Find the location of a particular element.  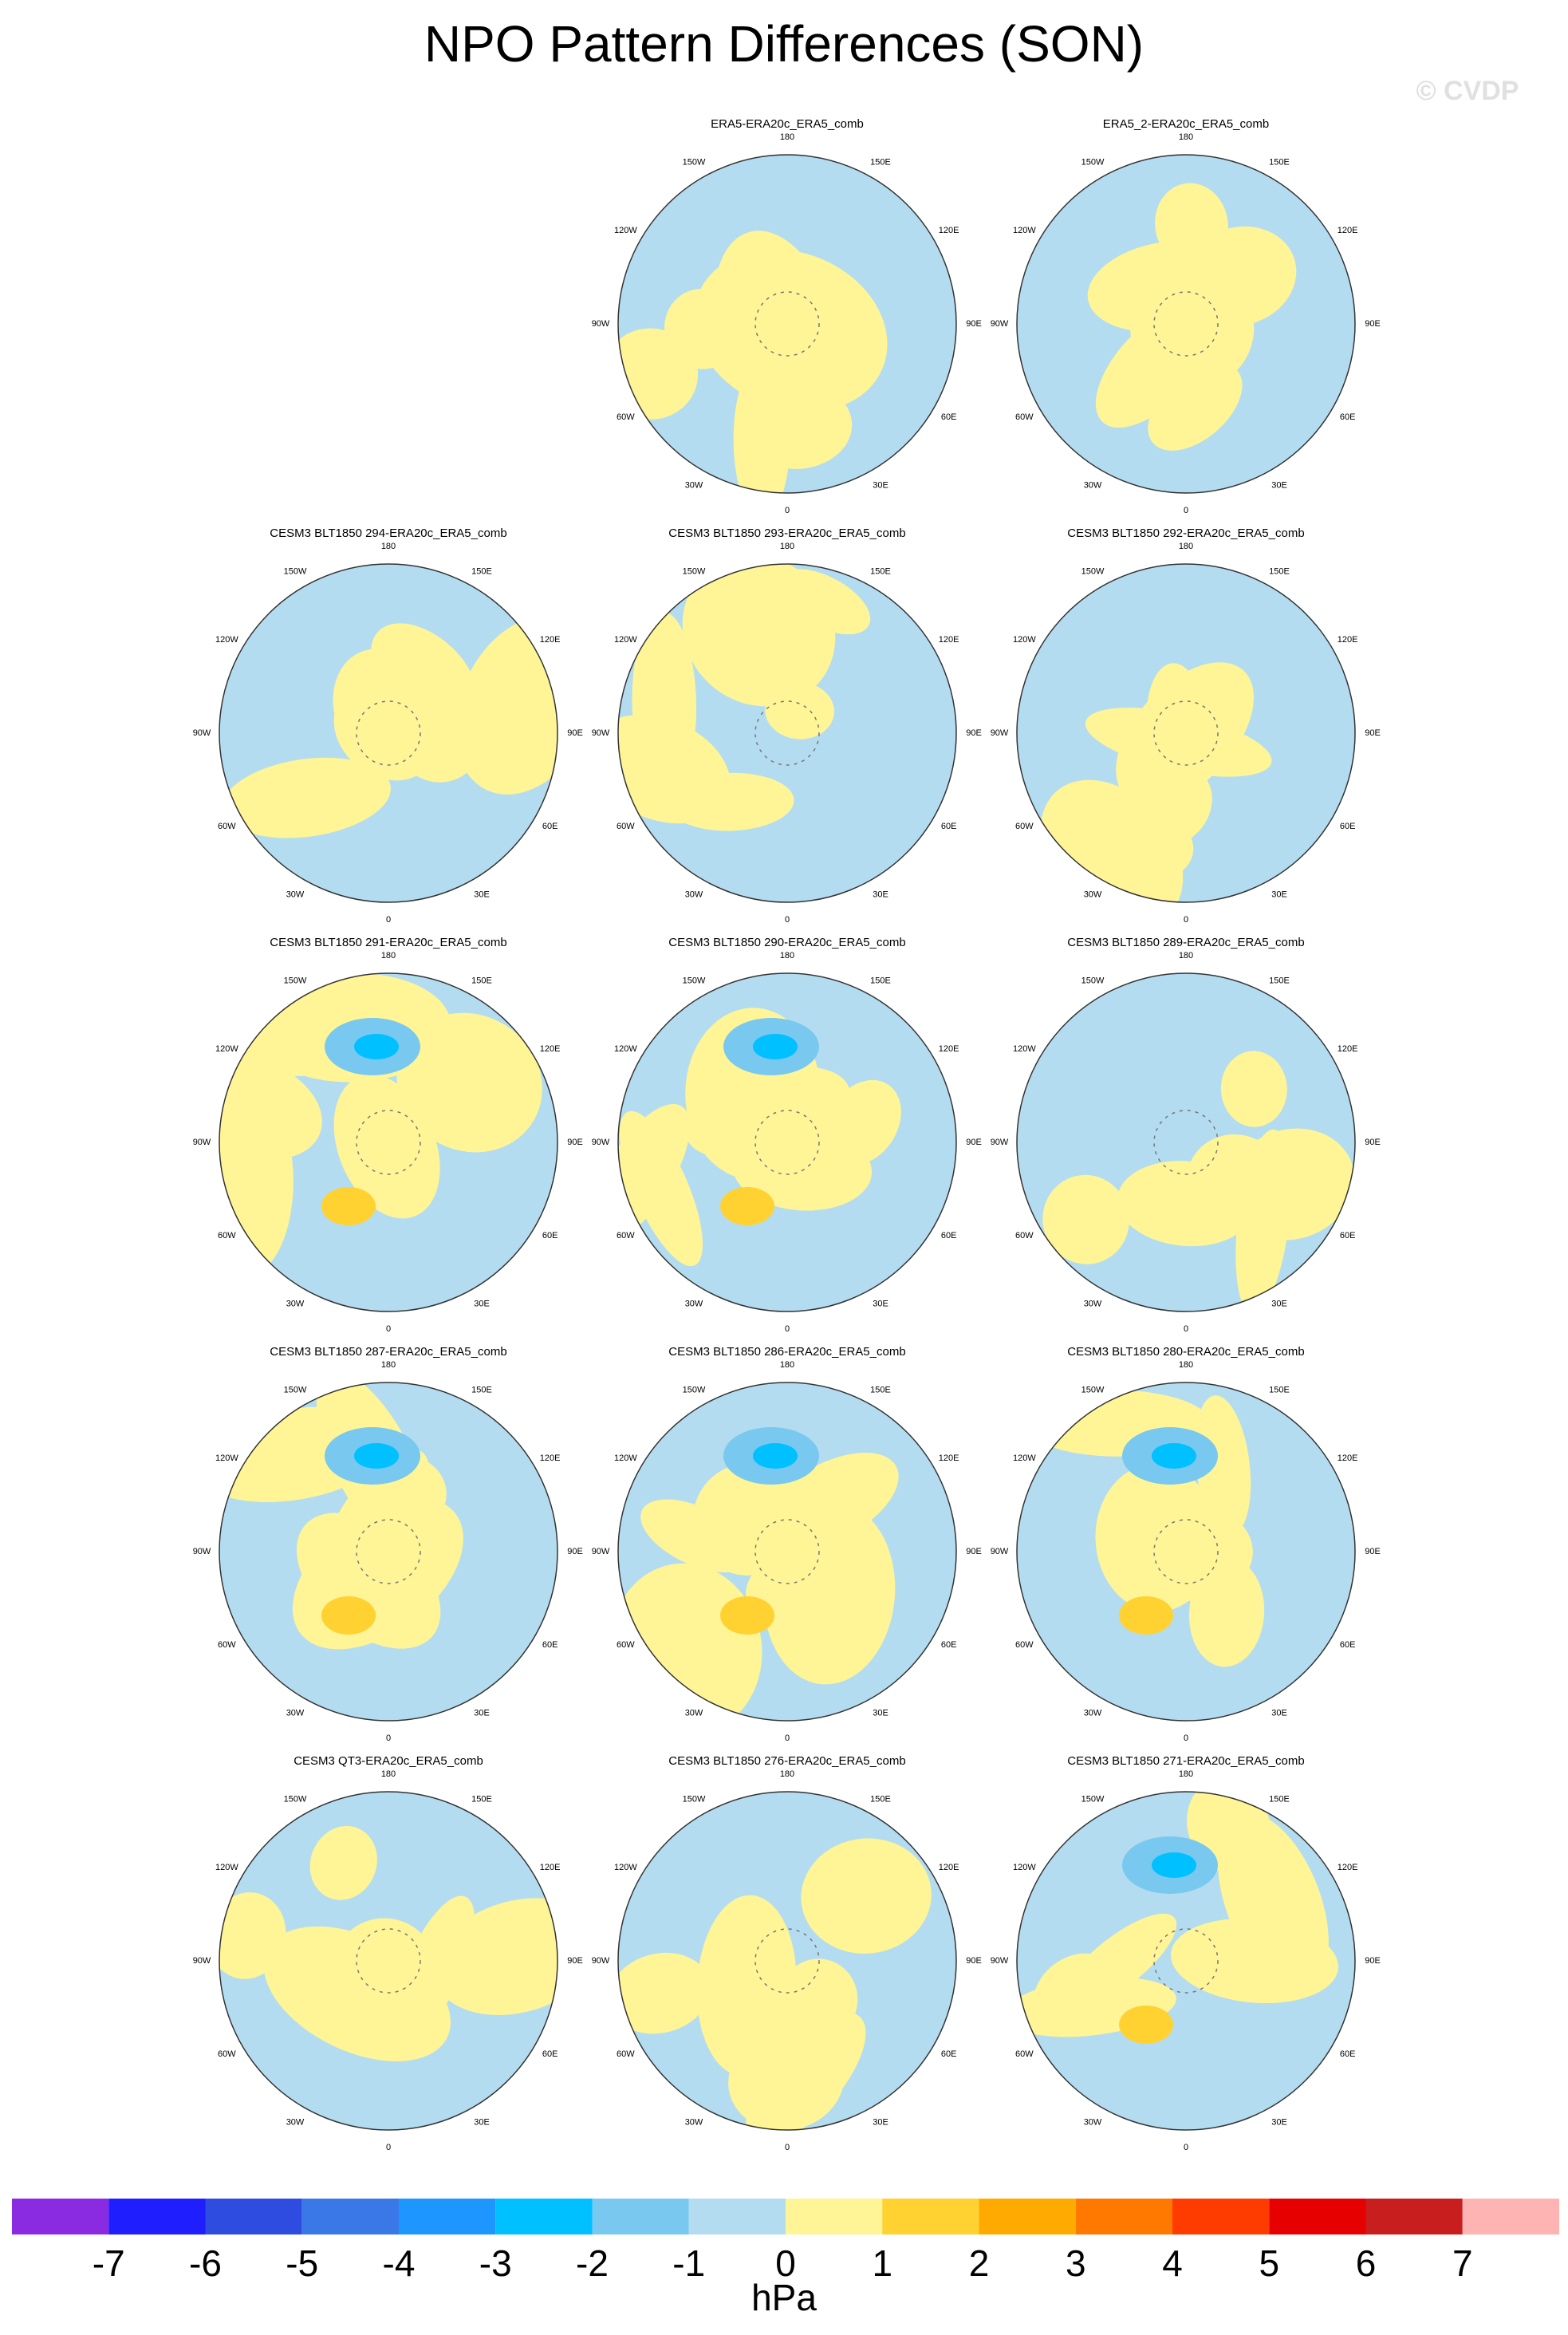

colorbar-label: hPa is located at coordinates (784, 2297).